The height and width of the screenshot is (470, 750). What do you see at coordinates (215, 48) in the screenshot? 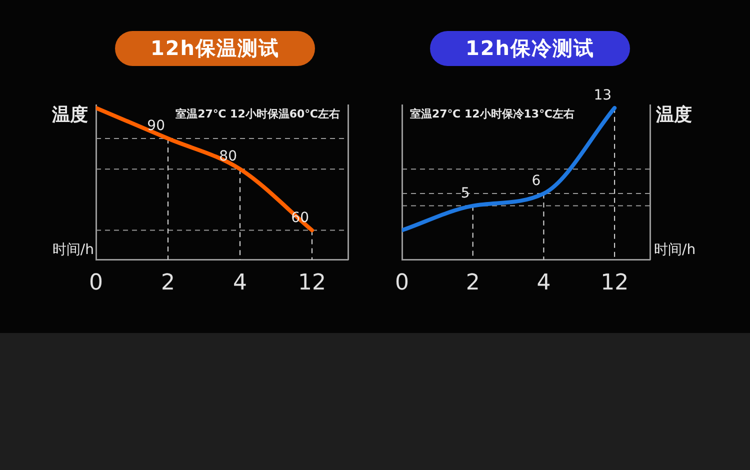
I see `chart-title: 12h保温测试` at bounding box center [215, 48].